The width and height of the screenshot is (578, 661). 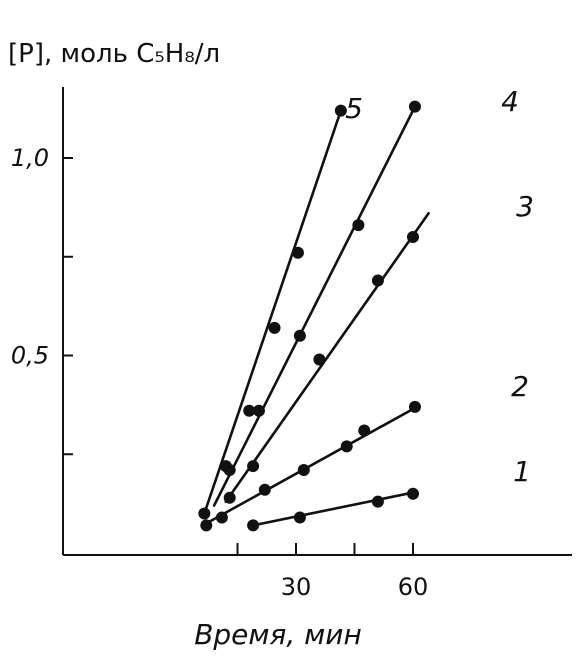 I want to click on y-axis-label: [P], моль C₅H₈/л, so click(x=114, y=54).